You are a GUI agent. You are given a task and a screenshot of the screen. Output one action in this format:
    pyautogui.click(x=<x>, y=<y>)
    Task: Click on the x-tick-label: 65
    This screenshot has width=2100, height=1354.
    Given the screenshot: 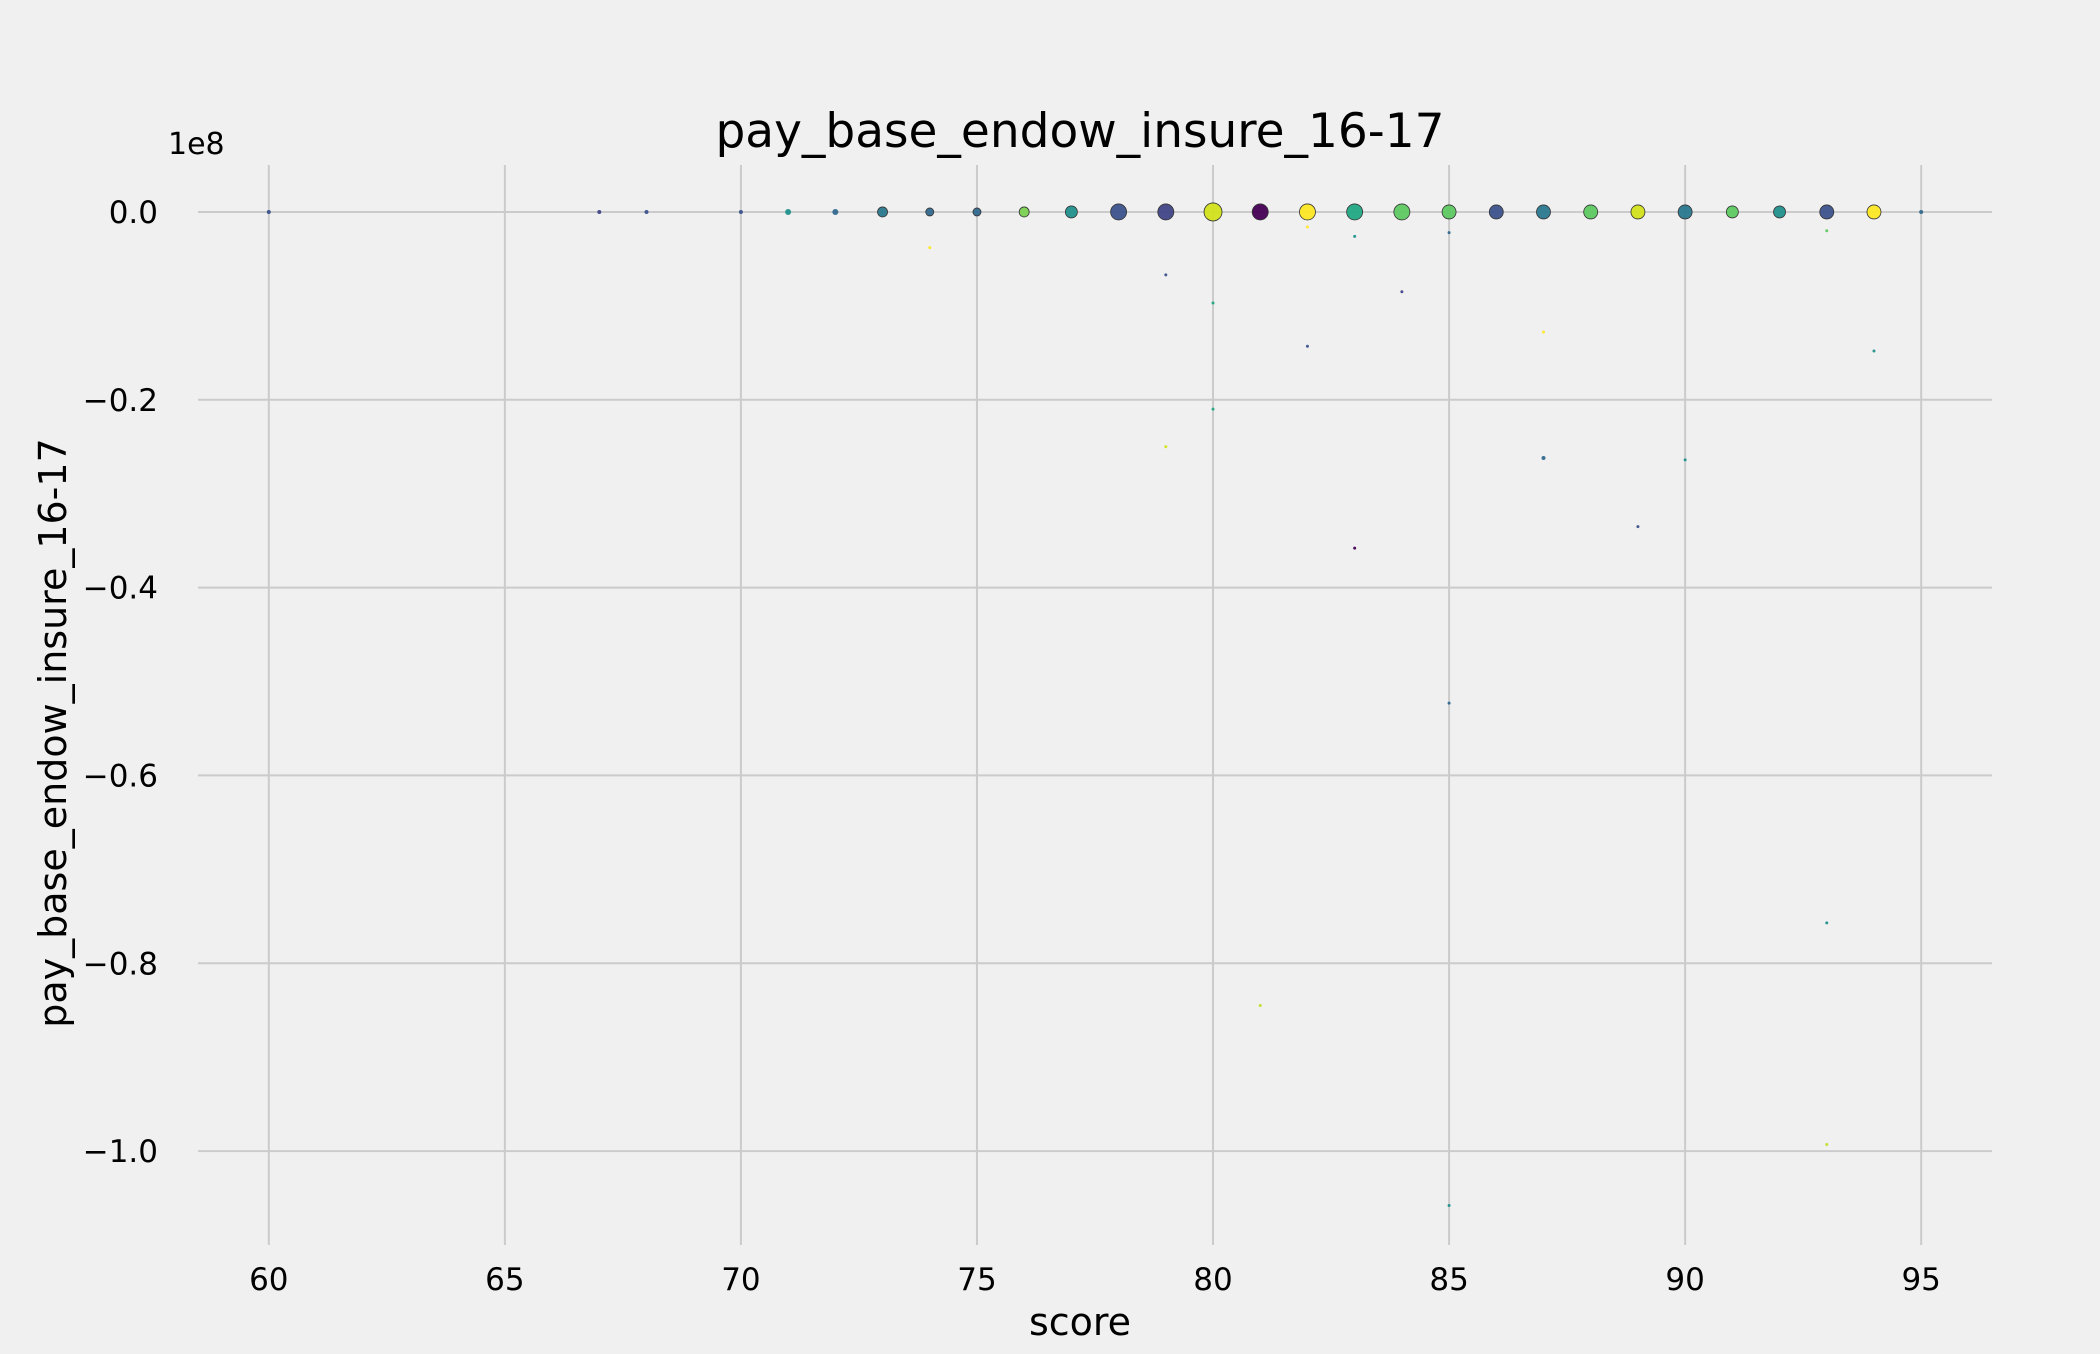 What is the action you would take?
    pyautogui.click(x=504, y=1280)
    